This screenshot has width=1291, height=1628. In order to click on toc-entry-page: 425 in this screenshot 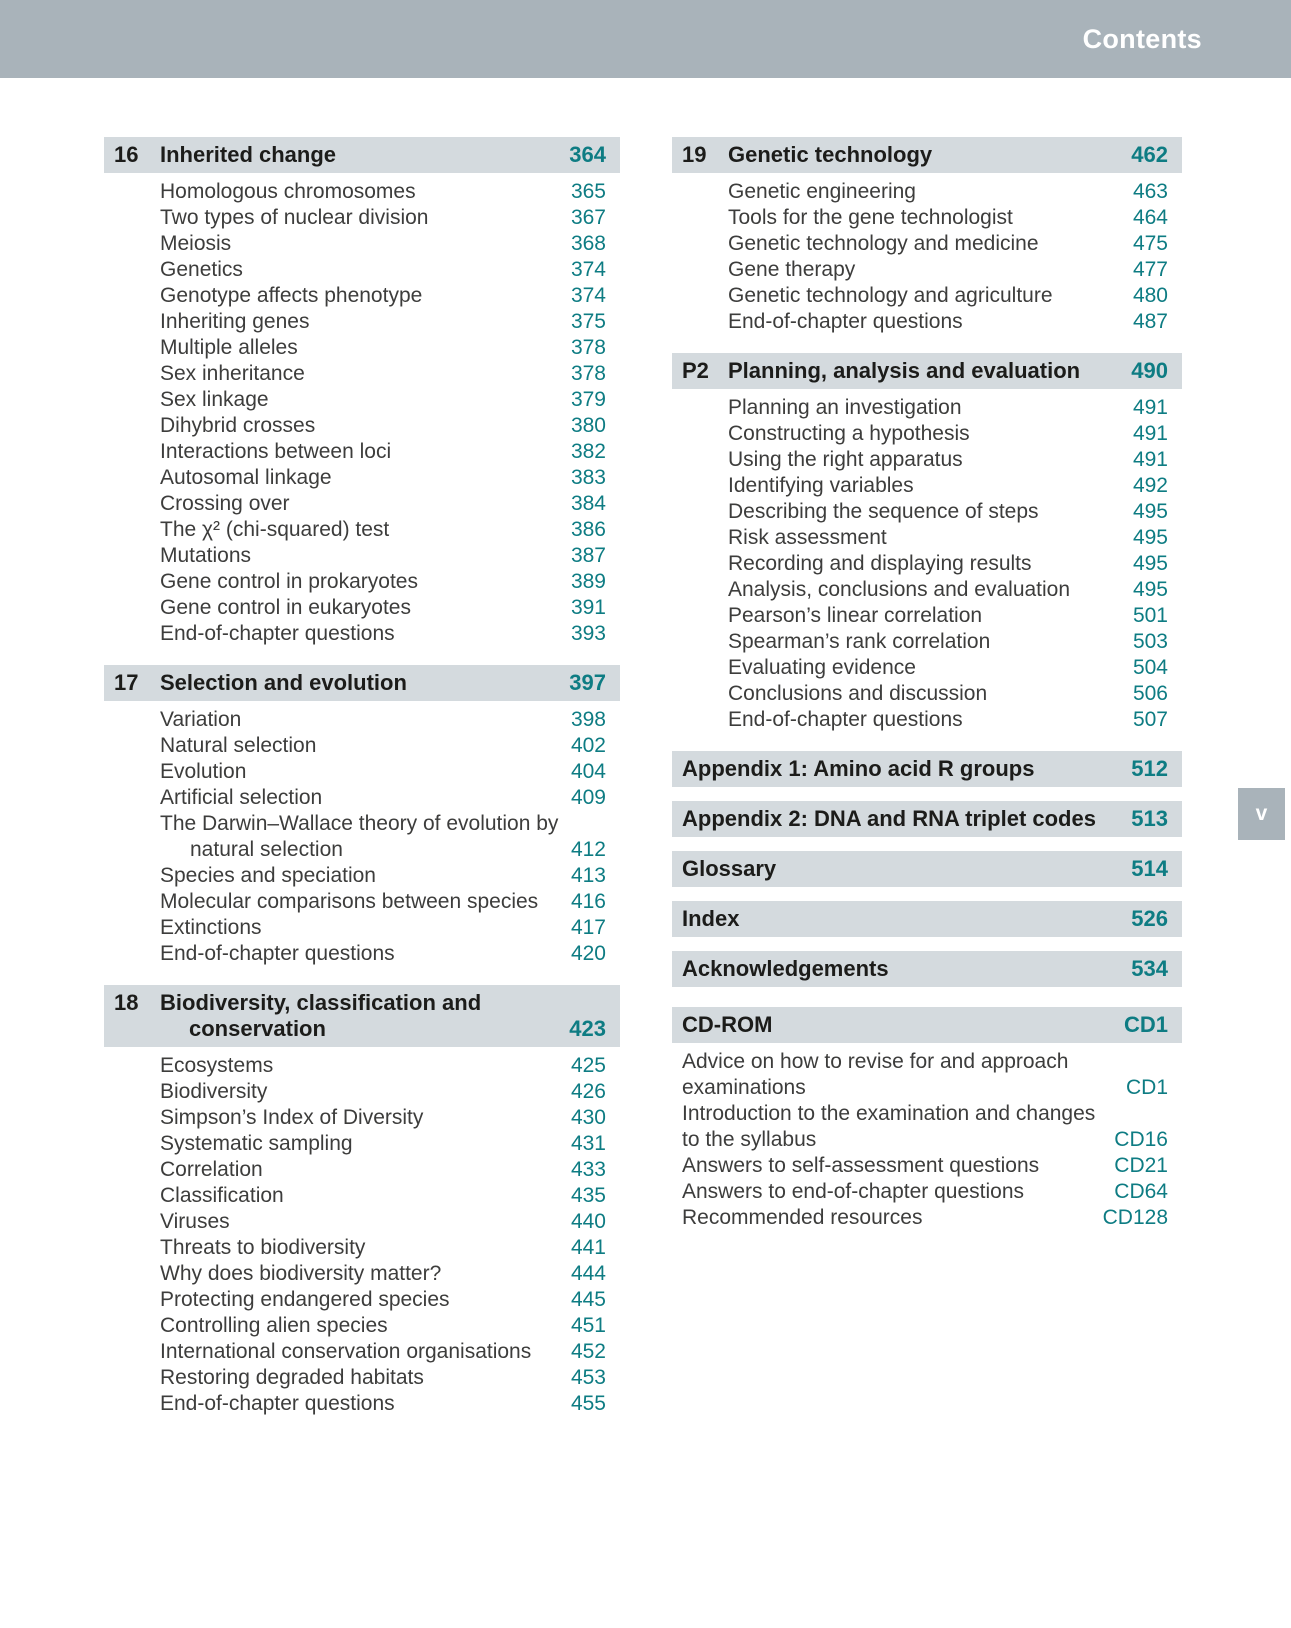, I will do `click(588, 1065)`.